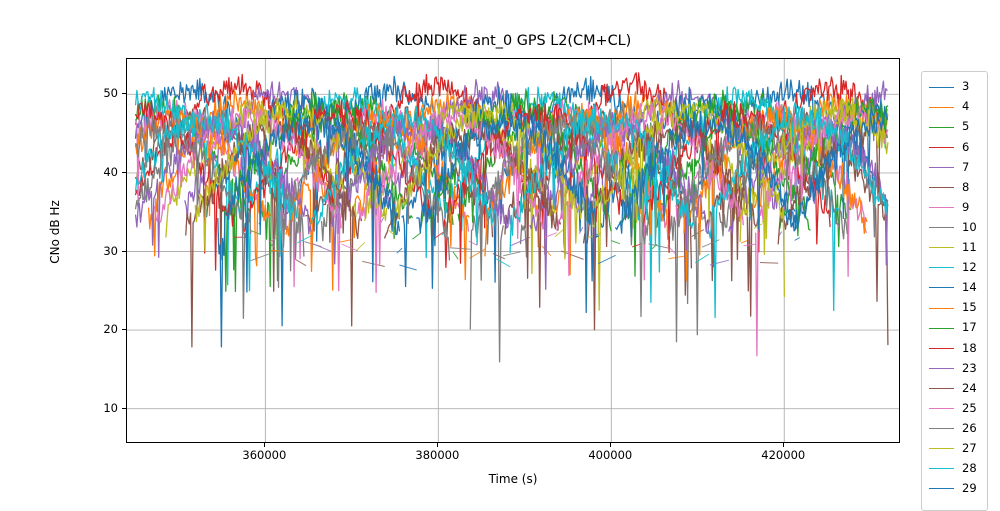  Describe the element at coordinates (969, 347) in the screenshot. I see `legend-item-label: 18` at that location.